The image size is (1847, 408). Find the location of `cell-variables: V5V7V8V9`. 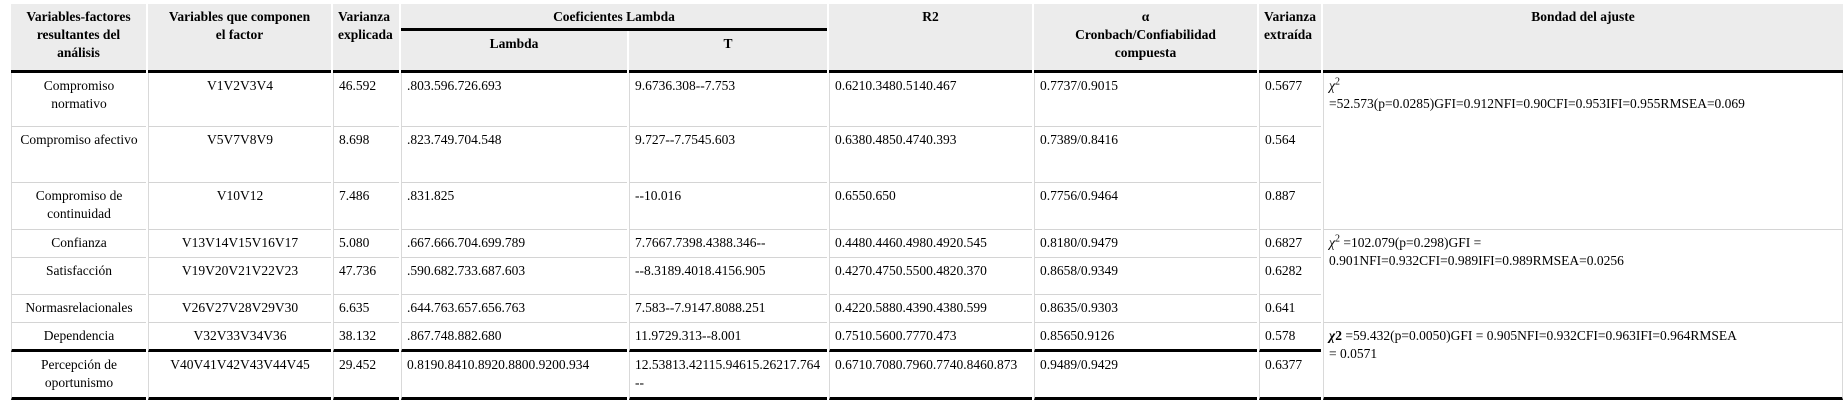

cell-variables: V5V7V8V9 is located at coordinates (239, 155).